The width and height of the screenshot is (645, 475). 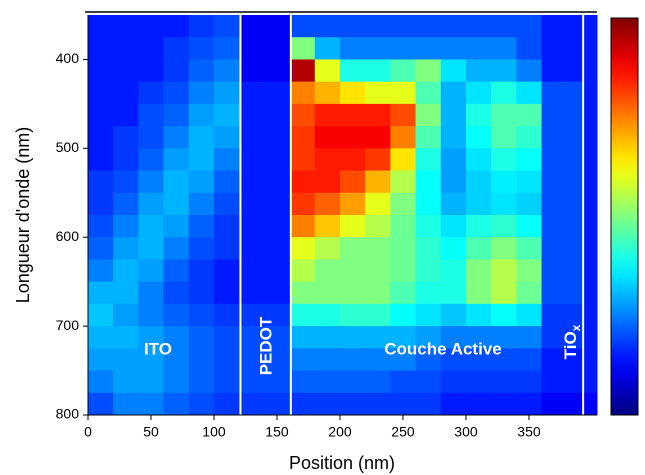 What do you see at coordinates (277, 432) in the screenshot?
I see `x-tick-label: 150` at bounding box center [277, 432].